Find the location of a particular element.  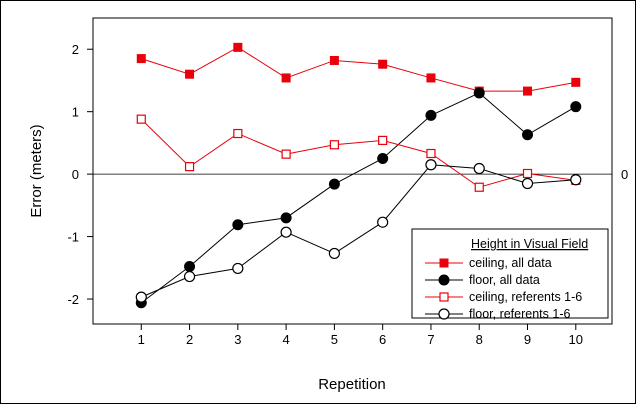

legend-title: Height in Visual Field is located at coordinates (529, 244).